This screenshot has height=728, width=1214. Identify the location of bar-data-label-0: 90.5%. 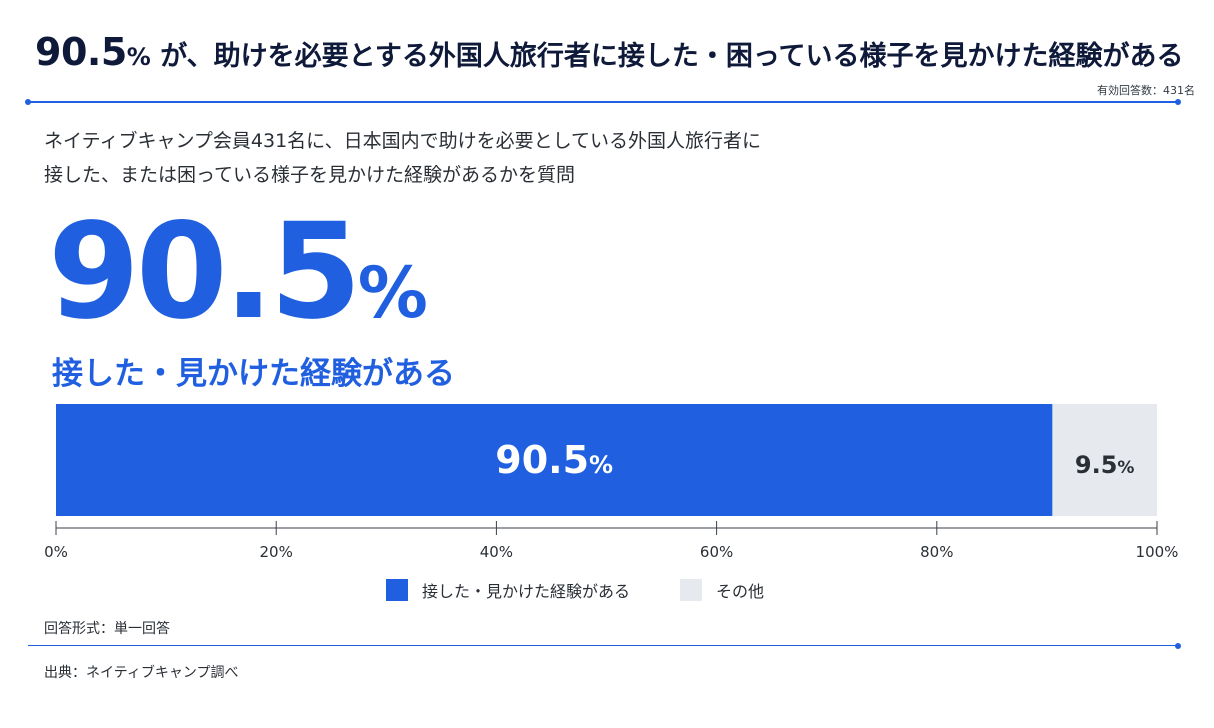
(554, 460).